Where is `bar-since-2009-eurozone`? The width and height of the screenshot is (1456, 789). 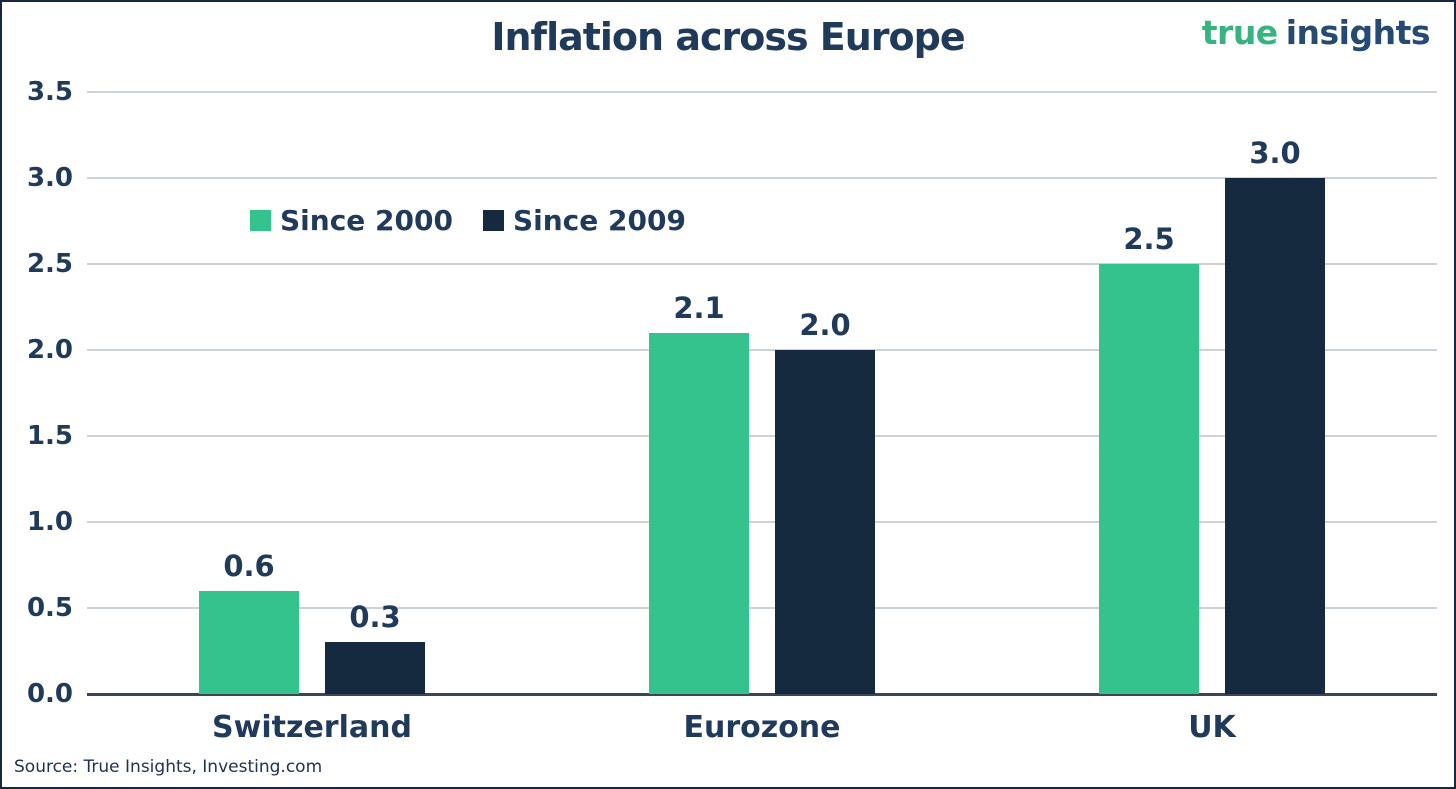
bar-since-2009-eurozone is located at coordinates (825, 522).